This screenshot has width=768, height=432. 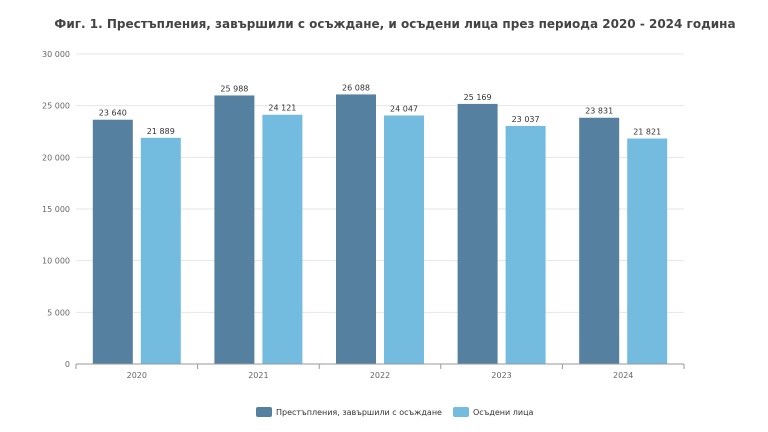 I want to click on y-tick-label: 0, so click(x=67, y=364).